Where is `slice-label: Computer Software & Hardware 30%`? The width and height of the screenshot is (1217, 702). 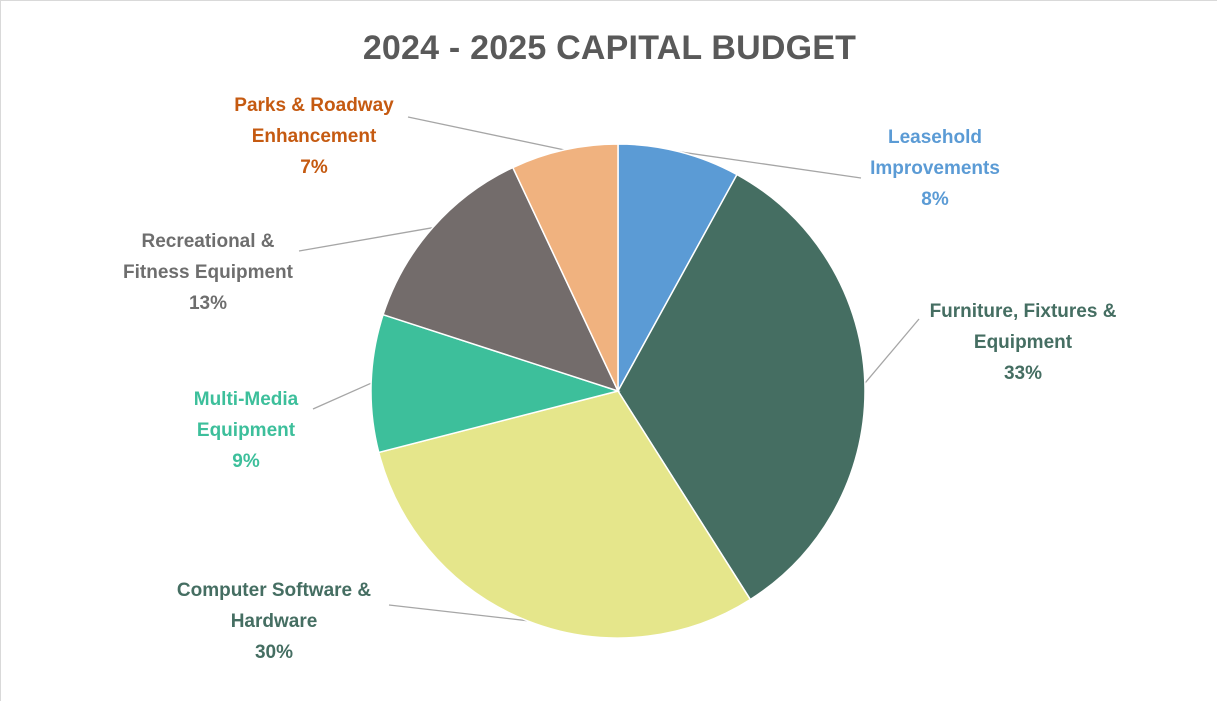
slice-label: Computer Software & Hardware 30% is located at coordinates (274, 621).